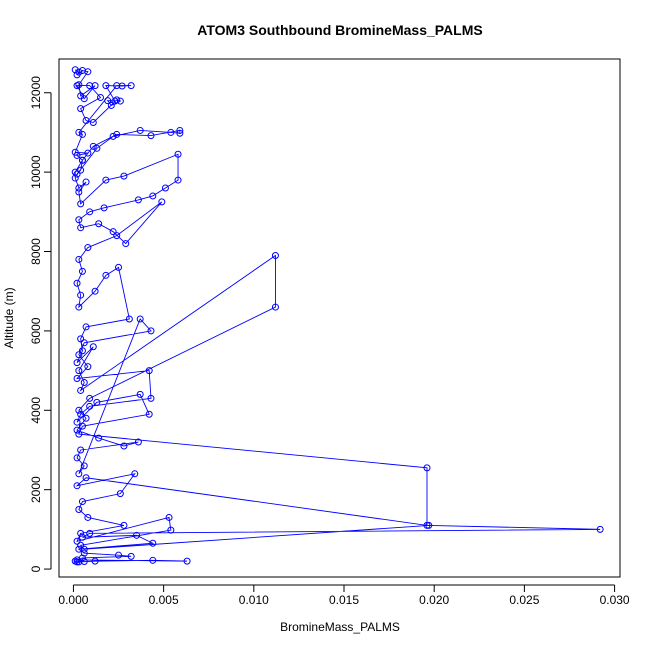  Describe the element at coordinates (36, 93) in the screenshot. I see `y-tick-label: 12000` at that location.